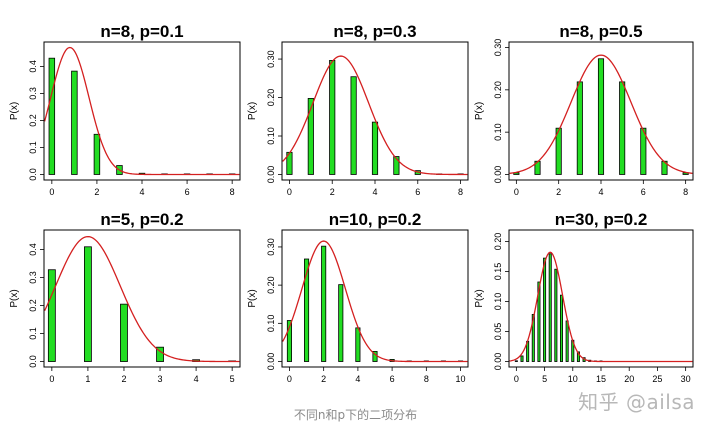 The height and width of the screenshot is (431, 711). What do you see at coordinates (600, 31) in the screenshot?
I see `chart-title: n=8, p=0.5` at bounding box center [600, 31].